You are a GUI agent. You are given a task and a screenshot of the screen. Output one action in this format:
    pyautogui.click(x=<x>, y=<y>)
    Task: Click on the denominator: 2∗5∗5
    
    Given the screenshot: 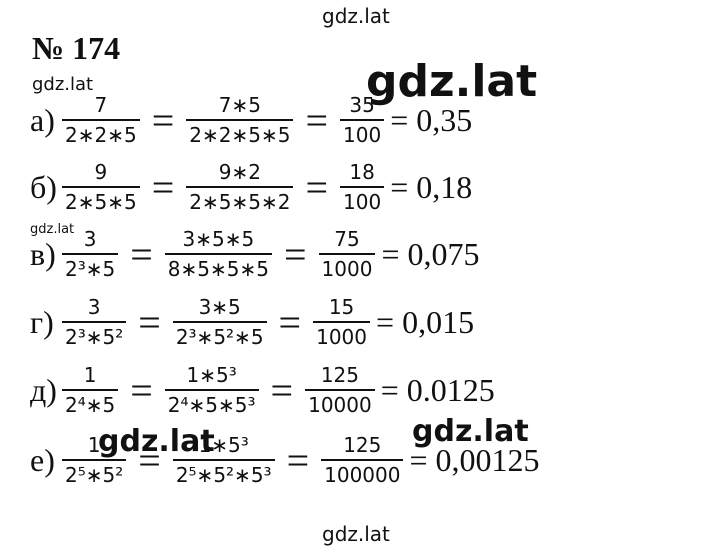 What is the action you would take?
    pyautogui.click(x=101, y=200)
    